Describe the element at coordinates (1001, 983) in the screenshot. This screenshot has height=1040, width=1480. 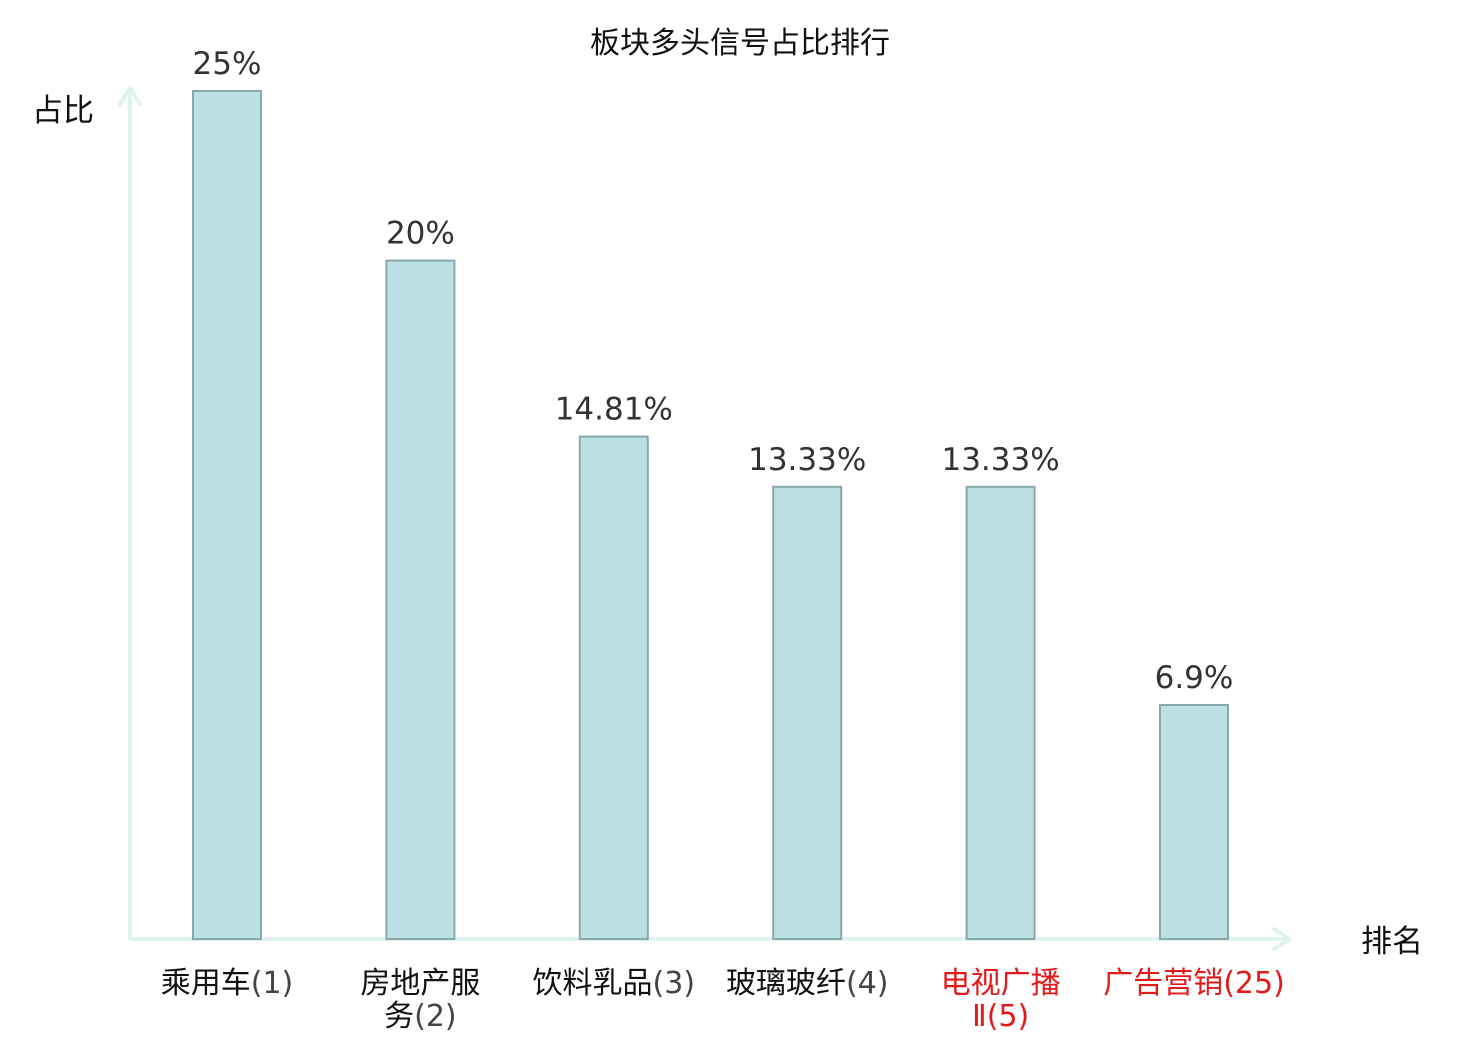
I see `category-label-5-line-1: 电视广播` at that location.